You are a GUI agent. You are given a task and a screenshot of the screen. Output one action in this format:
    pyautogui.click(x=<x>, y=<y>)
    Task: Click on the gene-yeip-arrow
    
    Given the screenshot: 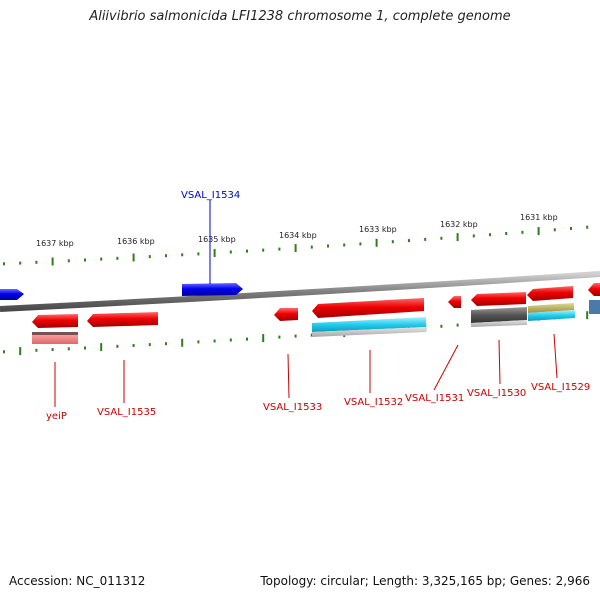 What is the action you would take?
    pyautogui.click(x=55, y=321)
    